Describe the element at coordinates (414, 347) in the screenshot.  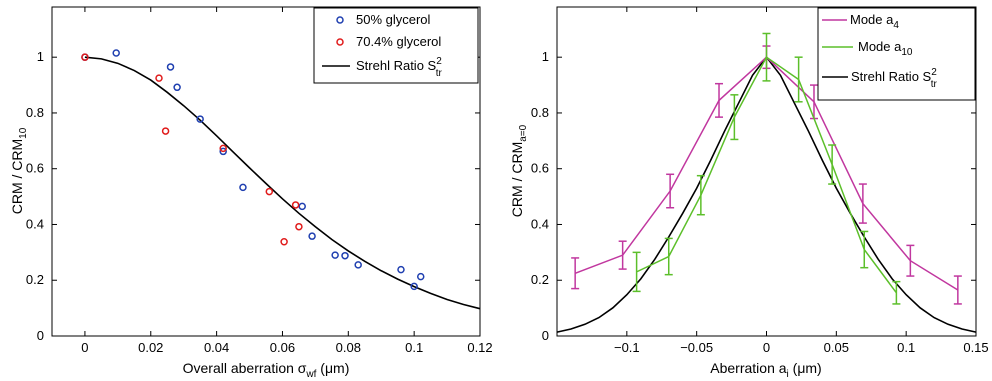
I see `left-x-tick-label: 0.1` at that location.